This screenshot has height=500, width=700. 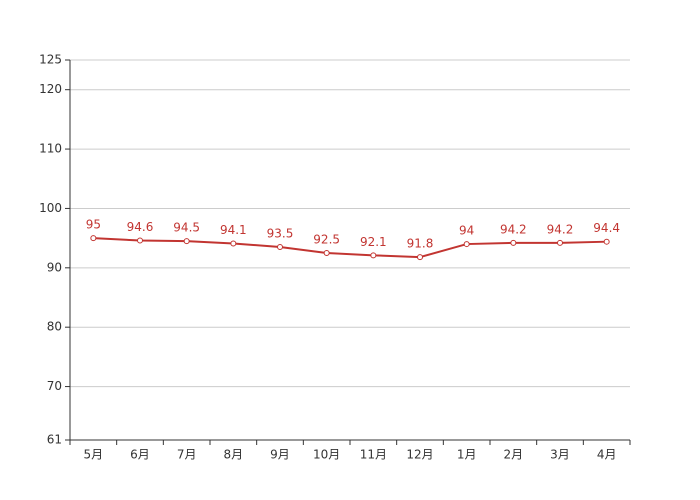 I want to click on x-tick-label: 3月, so click(x=560, y=455).